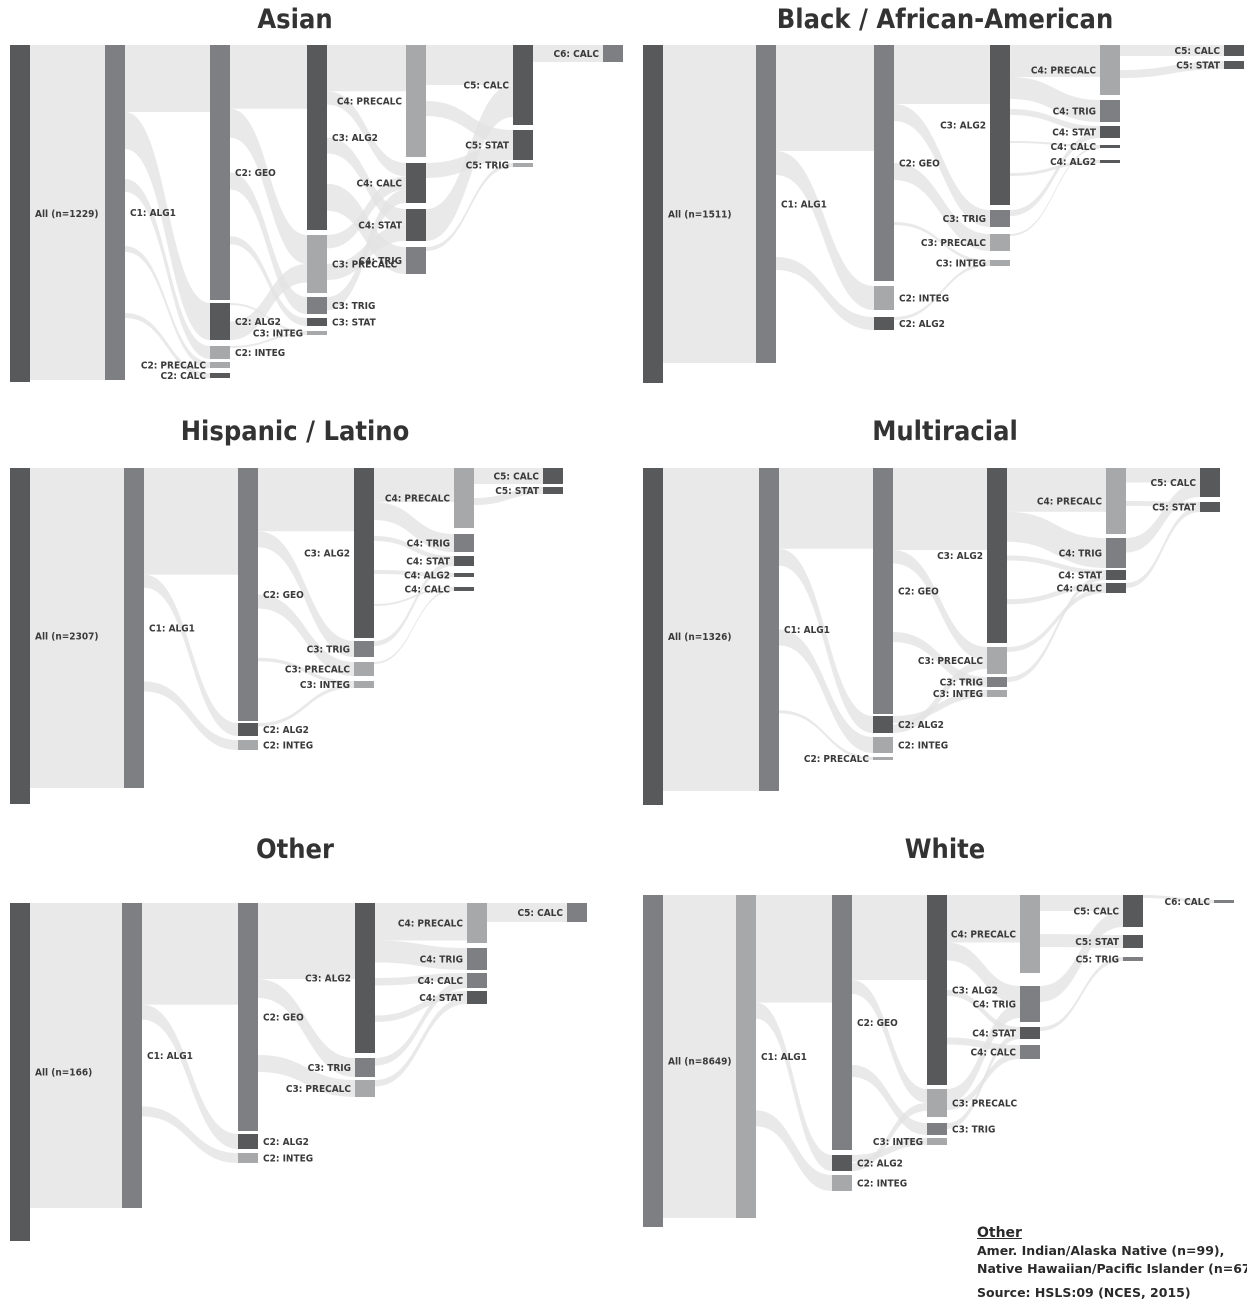 This screenshot has width=1247, height=1304. What do you see at coordinates (317, 305) in the screenshot?
I see `node-bar-trigc` at bounding box center [317, 305].